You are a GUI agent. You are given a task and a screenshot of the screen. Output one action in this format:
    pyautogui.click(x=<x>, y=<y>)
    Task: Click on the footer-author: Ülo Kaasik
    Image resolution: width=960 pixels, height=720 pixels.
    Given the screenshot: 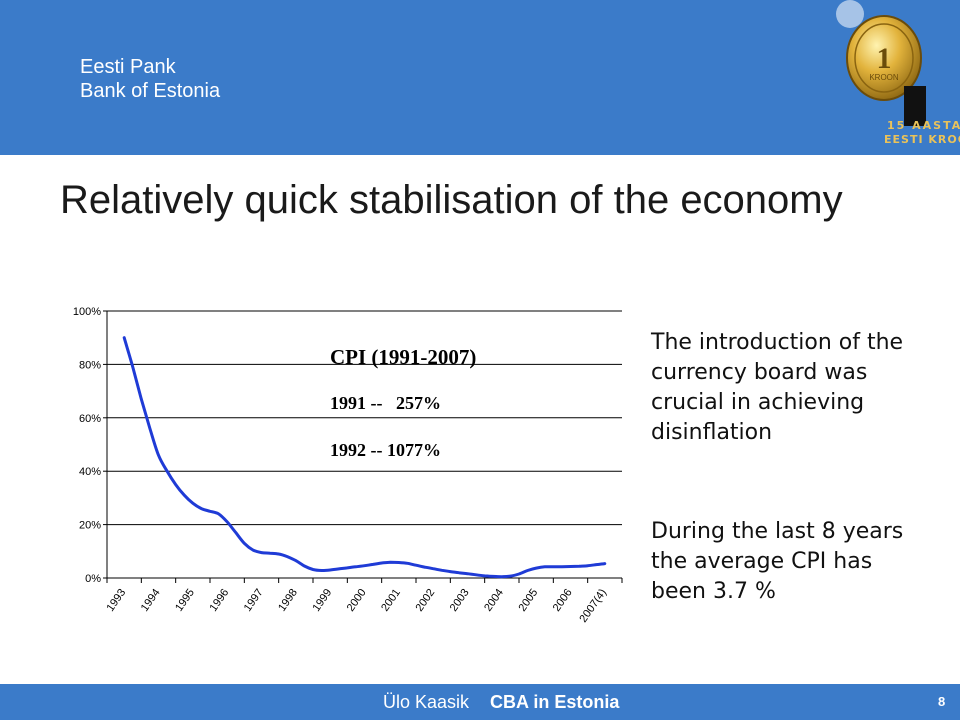 What is the action you would take?
    pyautogui.click(x=426, y=702)
    